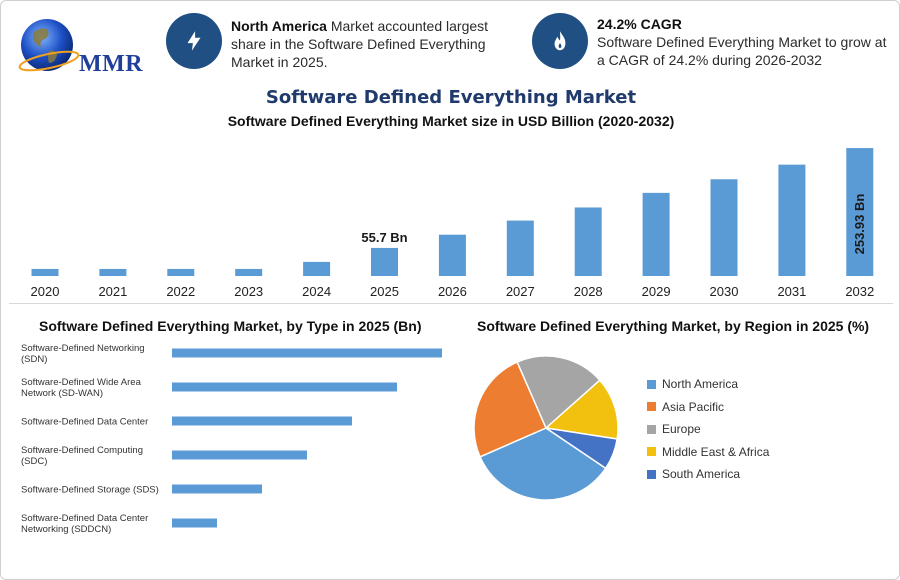  I want to click on x-tick-label: 2023, so click(248, 291).